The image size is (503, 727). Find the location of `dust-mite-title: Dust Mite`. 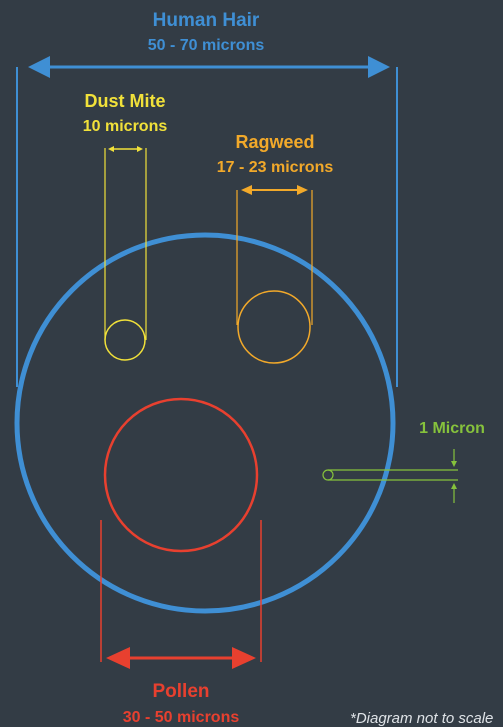

dust-mite-title: Dust Mite is located at coordinates (125, 101).